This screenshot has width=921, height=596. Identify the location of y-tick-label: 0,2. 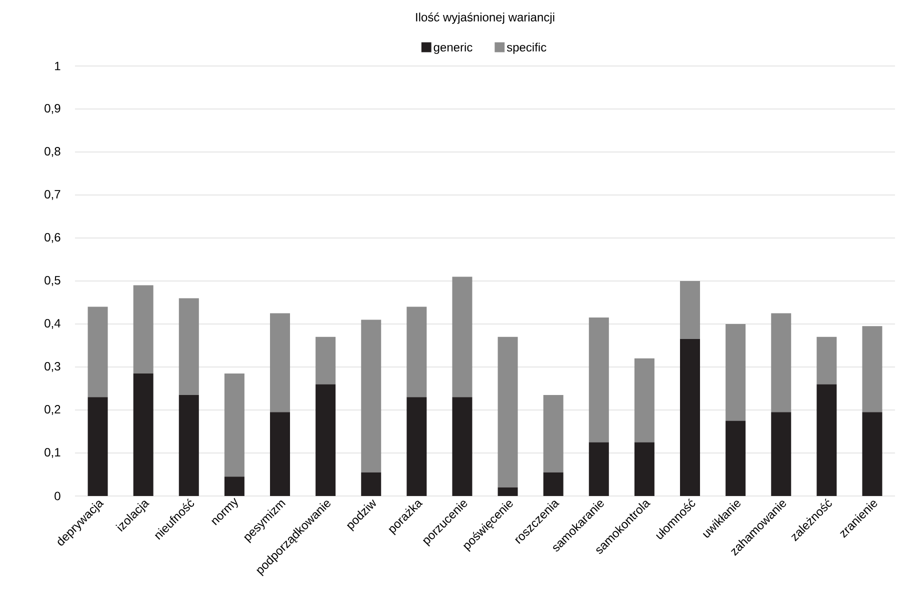
(52, 410).